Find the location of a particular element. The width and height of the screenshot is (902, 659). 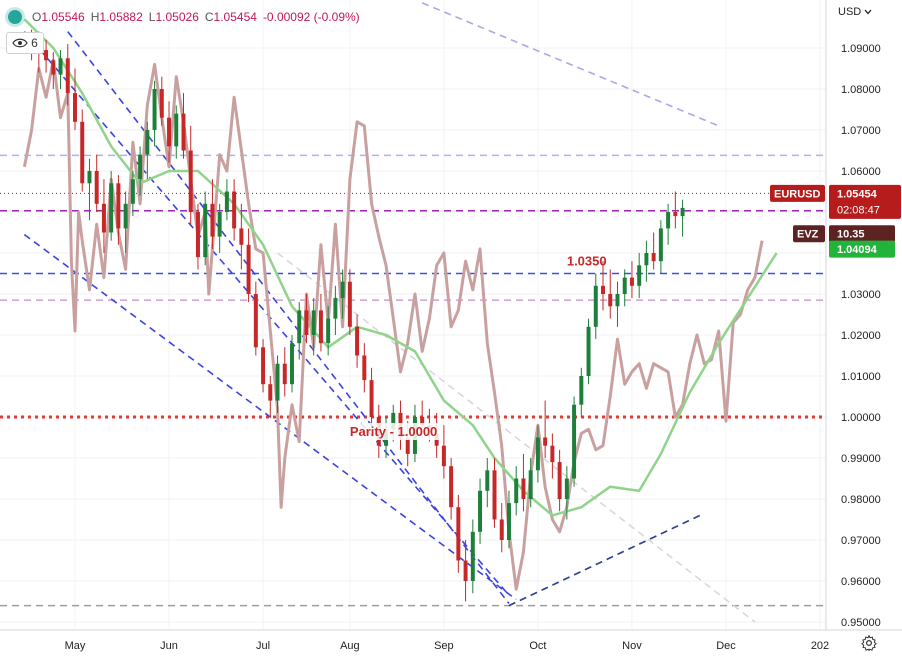

eye-icon is located at coordinates (20, 43).